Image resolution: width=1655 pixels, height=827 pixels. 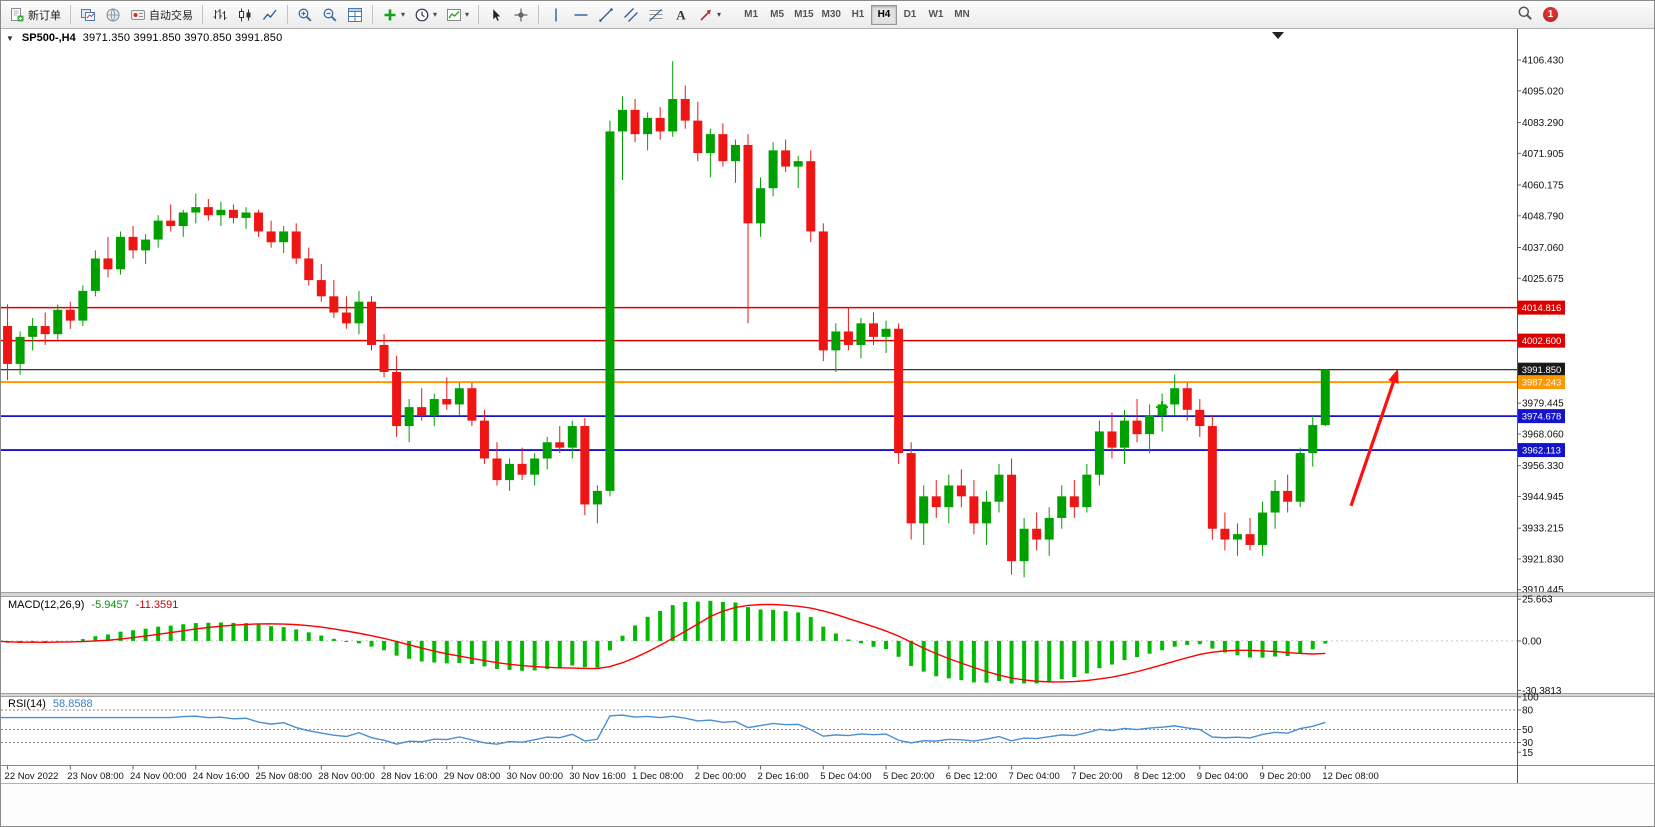 I want to click on svg-text: A, so click(x=681, y=14).